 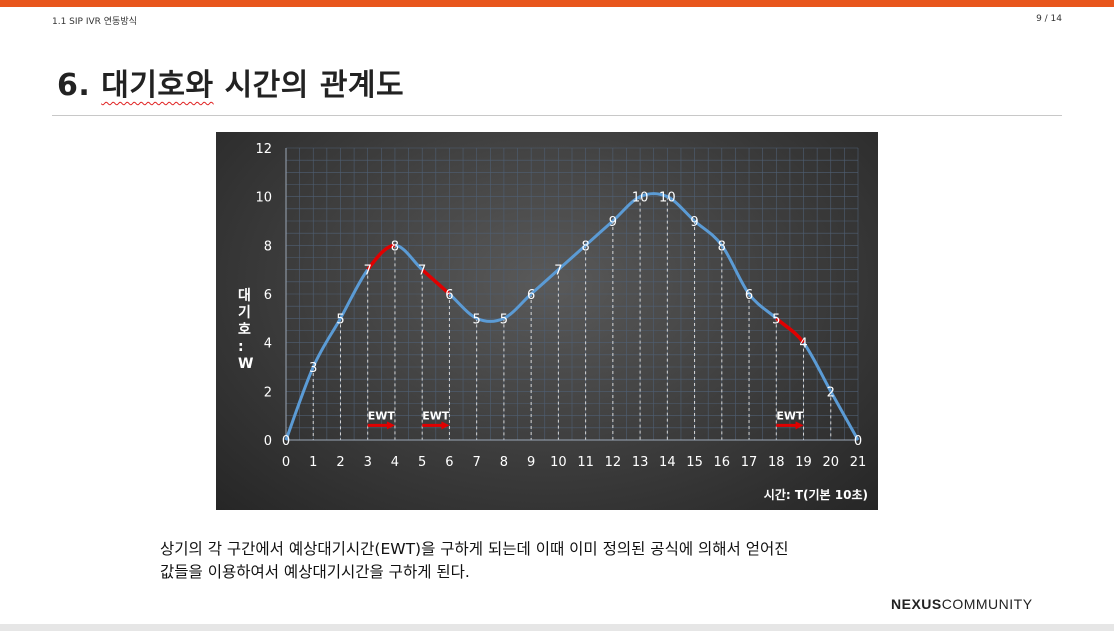 I want to click on y-tick-label: 8, so click(x=268, y=246).